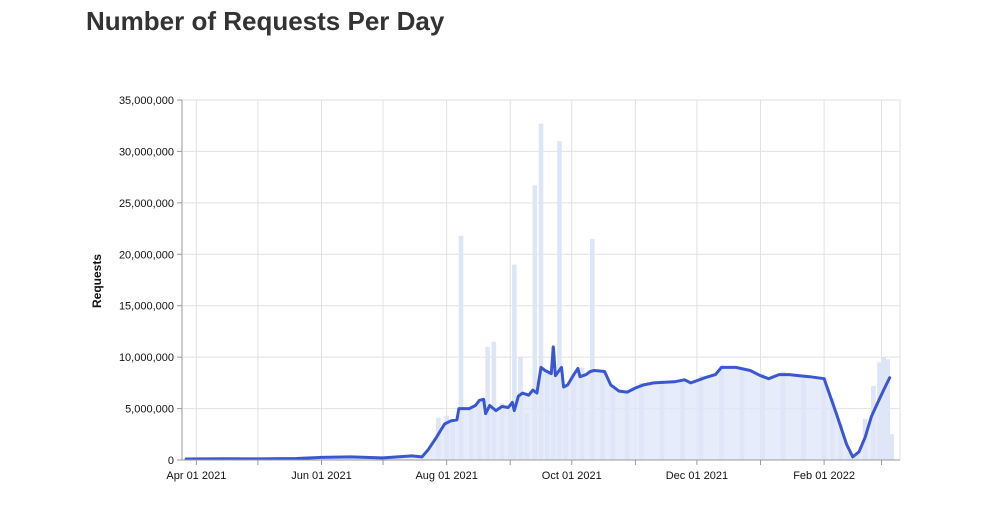 The image size is (1000, 516). Describe the element at coordinates (146, 358) in the screenshot. I see `y-tick-label: 10,000,000` at that location.